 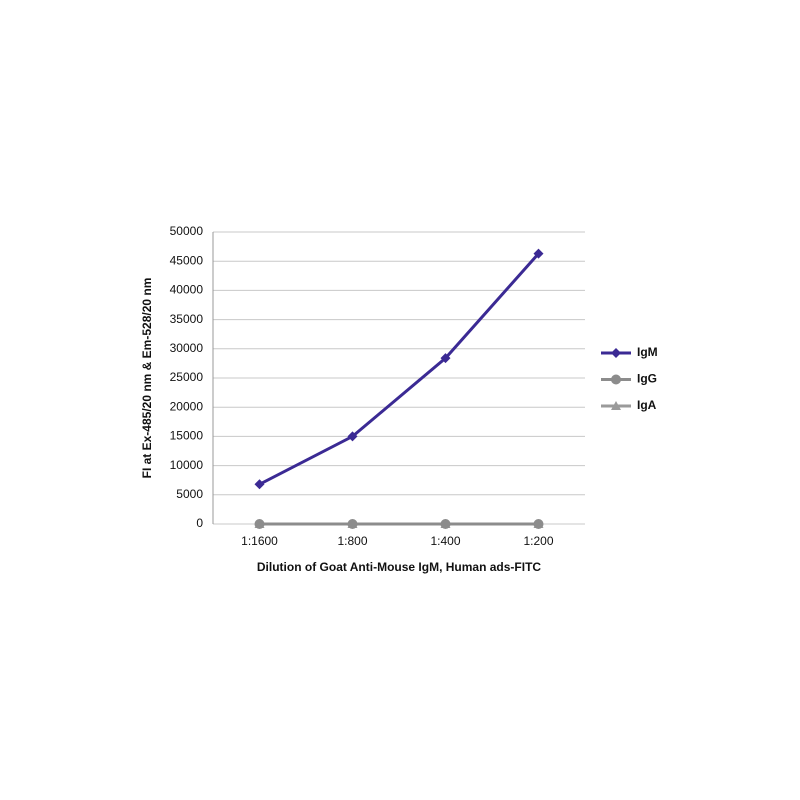 I want to click on y-tick-label: 15000, so click(x=187, y=436).